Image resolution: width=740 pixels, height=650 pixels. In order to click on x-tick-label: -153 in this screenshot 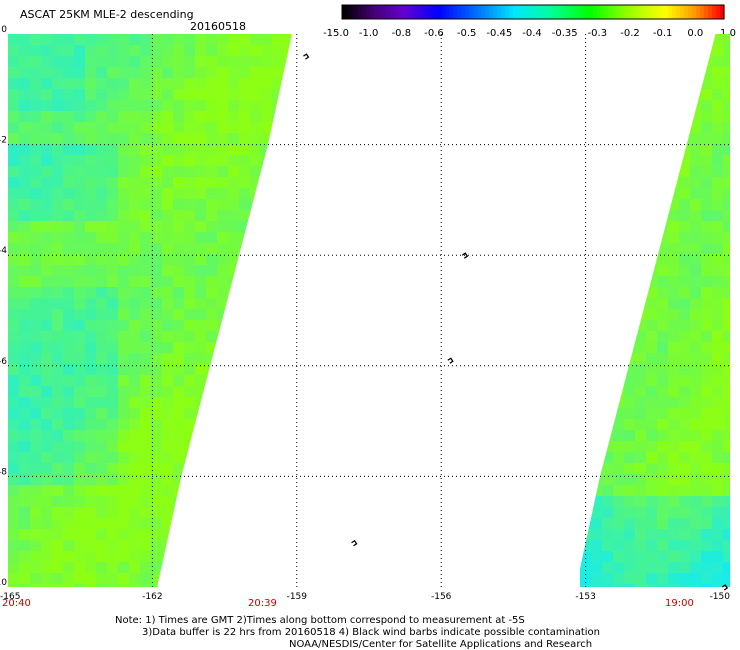, I will do `click(585, 597)`.